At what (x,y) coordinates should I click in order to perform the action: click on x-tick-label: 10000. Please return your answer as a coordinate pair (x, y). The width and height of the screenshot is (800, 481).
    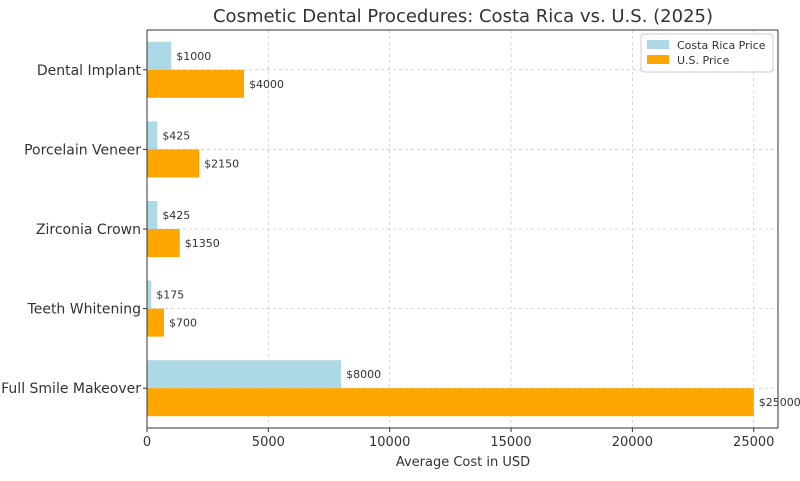
    Looking at the image, I should click on (389, 442).